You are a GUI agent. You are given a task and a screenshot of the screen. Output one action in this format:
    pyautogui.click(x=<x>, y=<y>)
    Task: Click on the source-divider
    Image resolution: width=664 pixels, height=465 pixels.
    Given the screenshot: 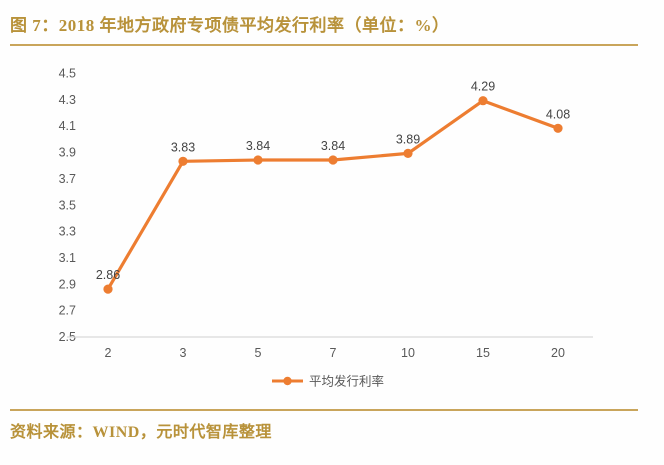 What is the action you would take?
    pyautogui.click(x=324, y=410)
    